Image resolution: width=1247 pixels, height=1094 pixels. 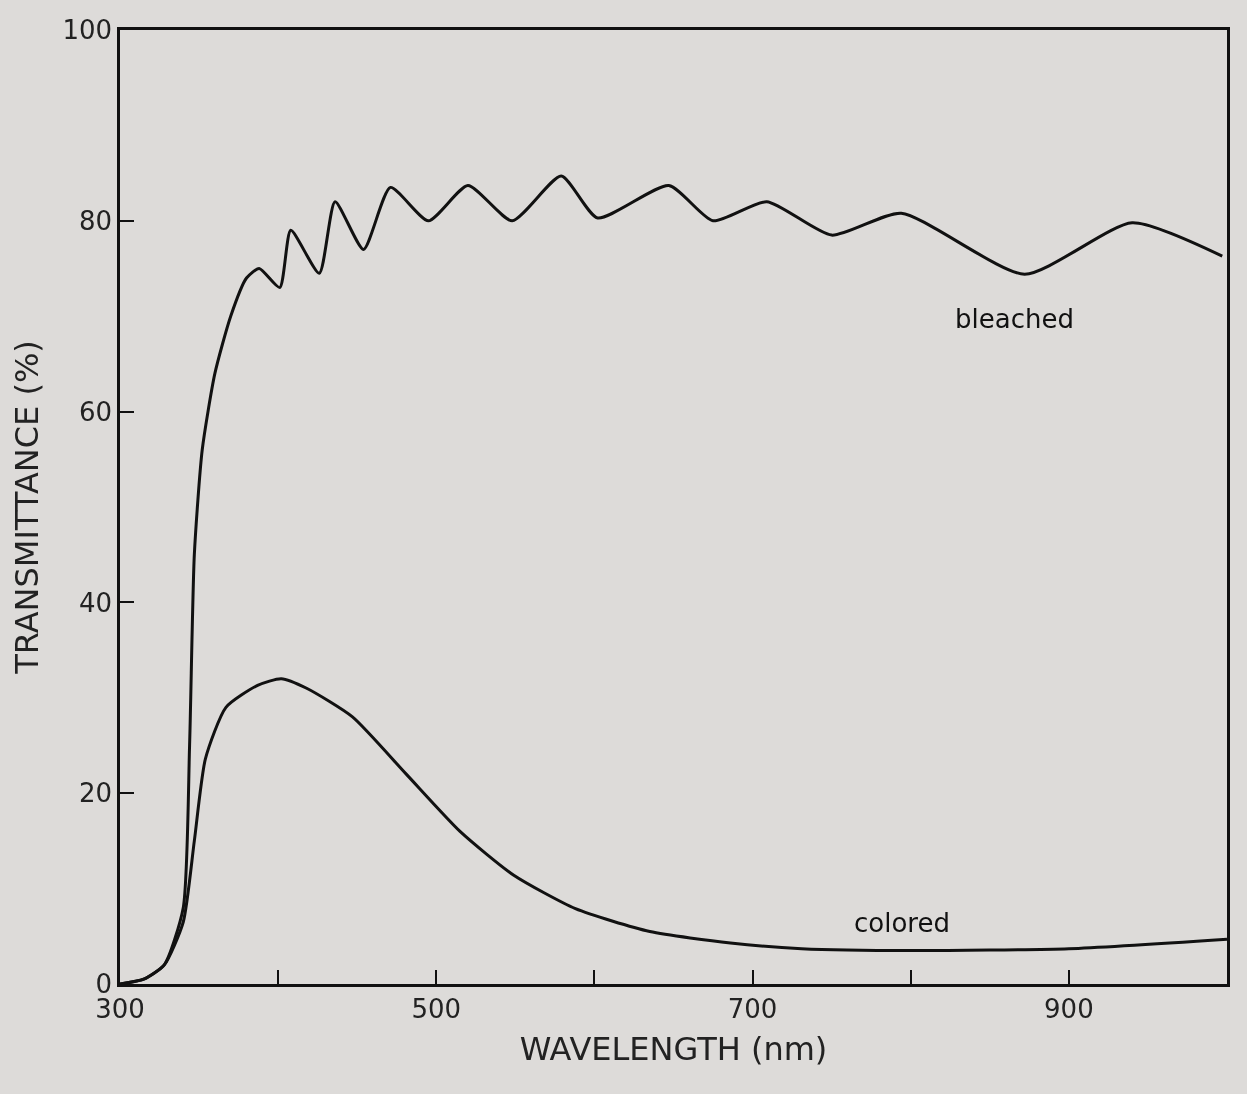 What do you see at coordinates (673, 1048) in the screenshot?
I see `x-axis-title: WAVELENGTH (nm)` at bounding box center [673, 1048].